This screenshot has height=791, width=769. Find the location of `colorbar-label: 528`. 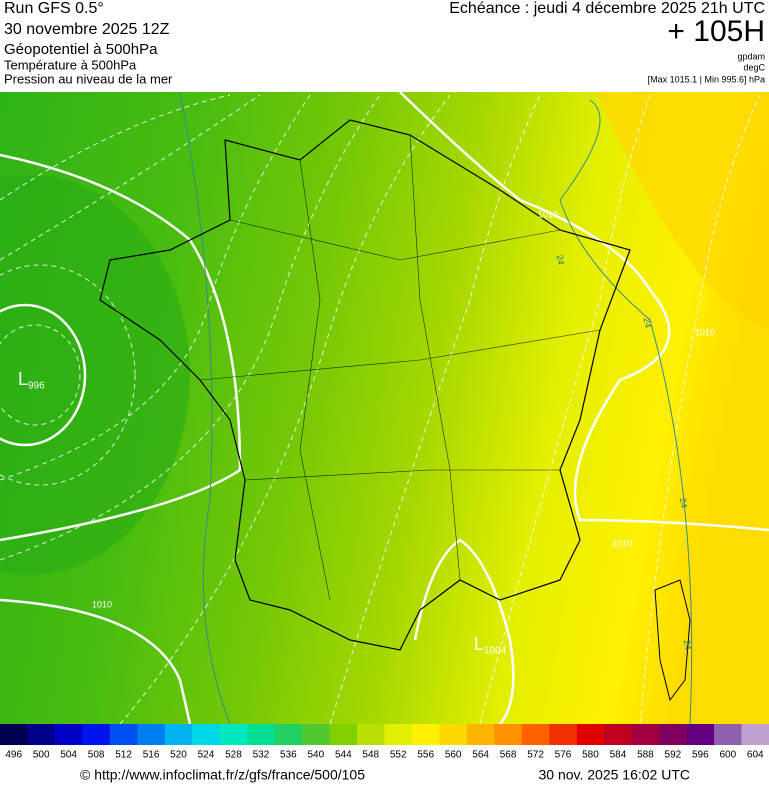

colorbar-label: 528 is located at coordinates (233, 755).